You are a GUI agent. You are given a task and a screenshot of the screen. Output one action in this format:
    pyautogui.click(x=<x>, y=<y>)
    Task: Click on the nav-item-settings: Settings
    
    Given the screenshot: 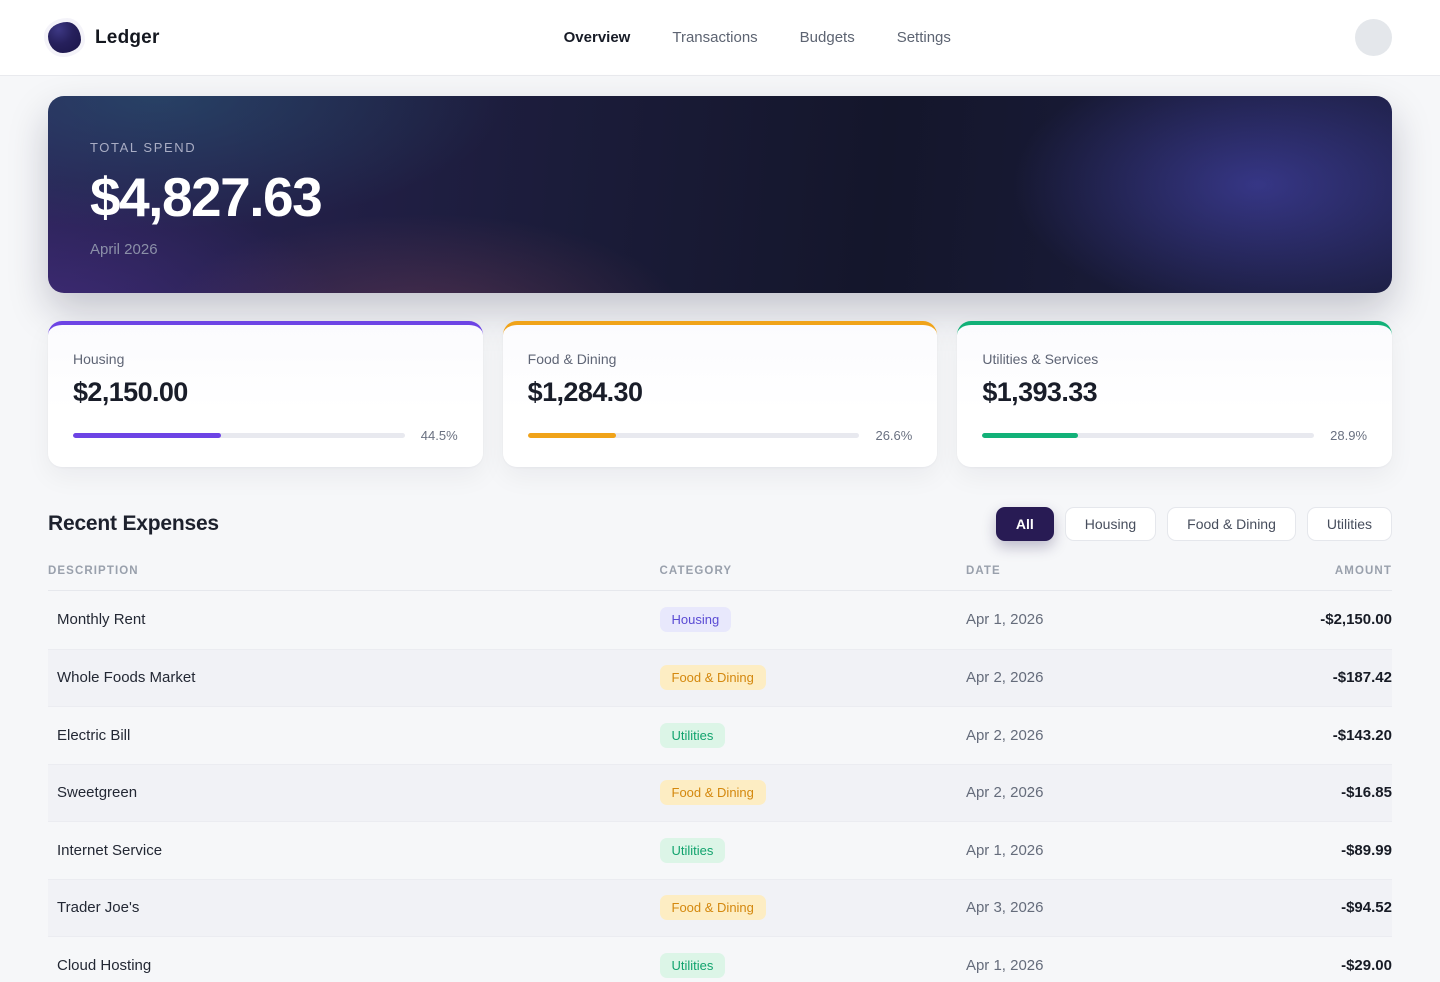 What is the action you would take?
    pyautogui.click(x=923, y=37)
    